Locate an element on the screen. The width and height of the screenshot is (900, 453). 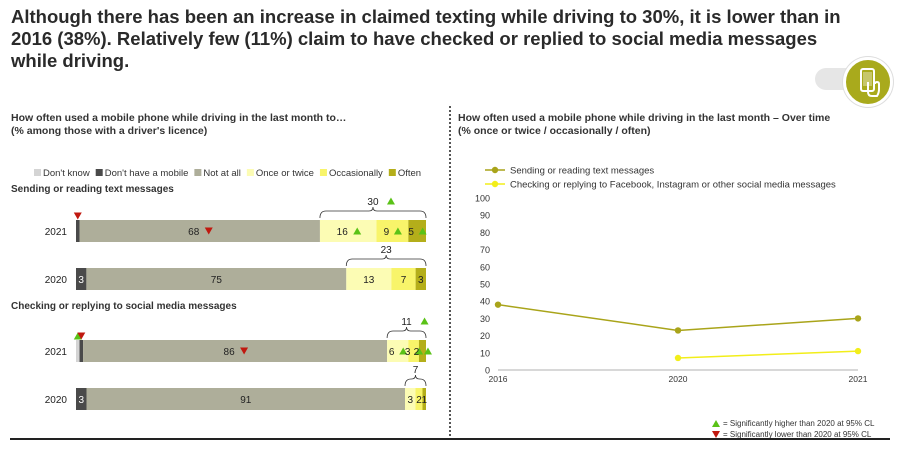
legend-marker is located at coordinates (495, 184).